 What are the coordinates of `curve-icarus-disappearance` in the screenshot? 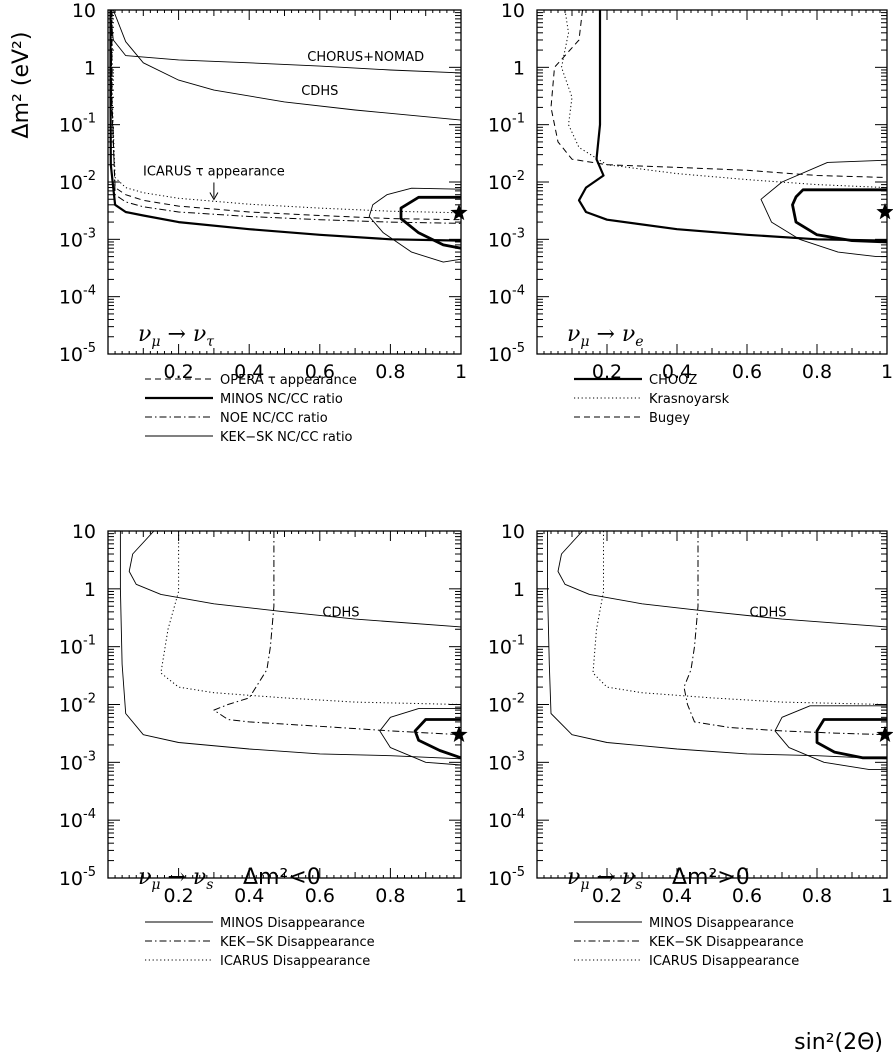 It's located at (739, 618).